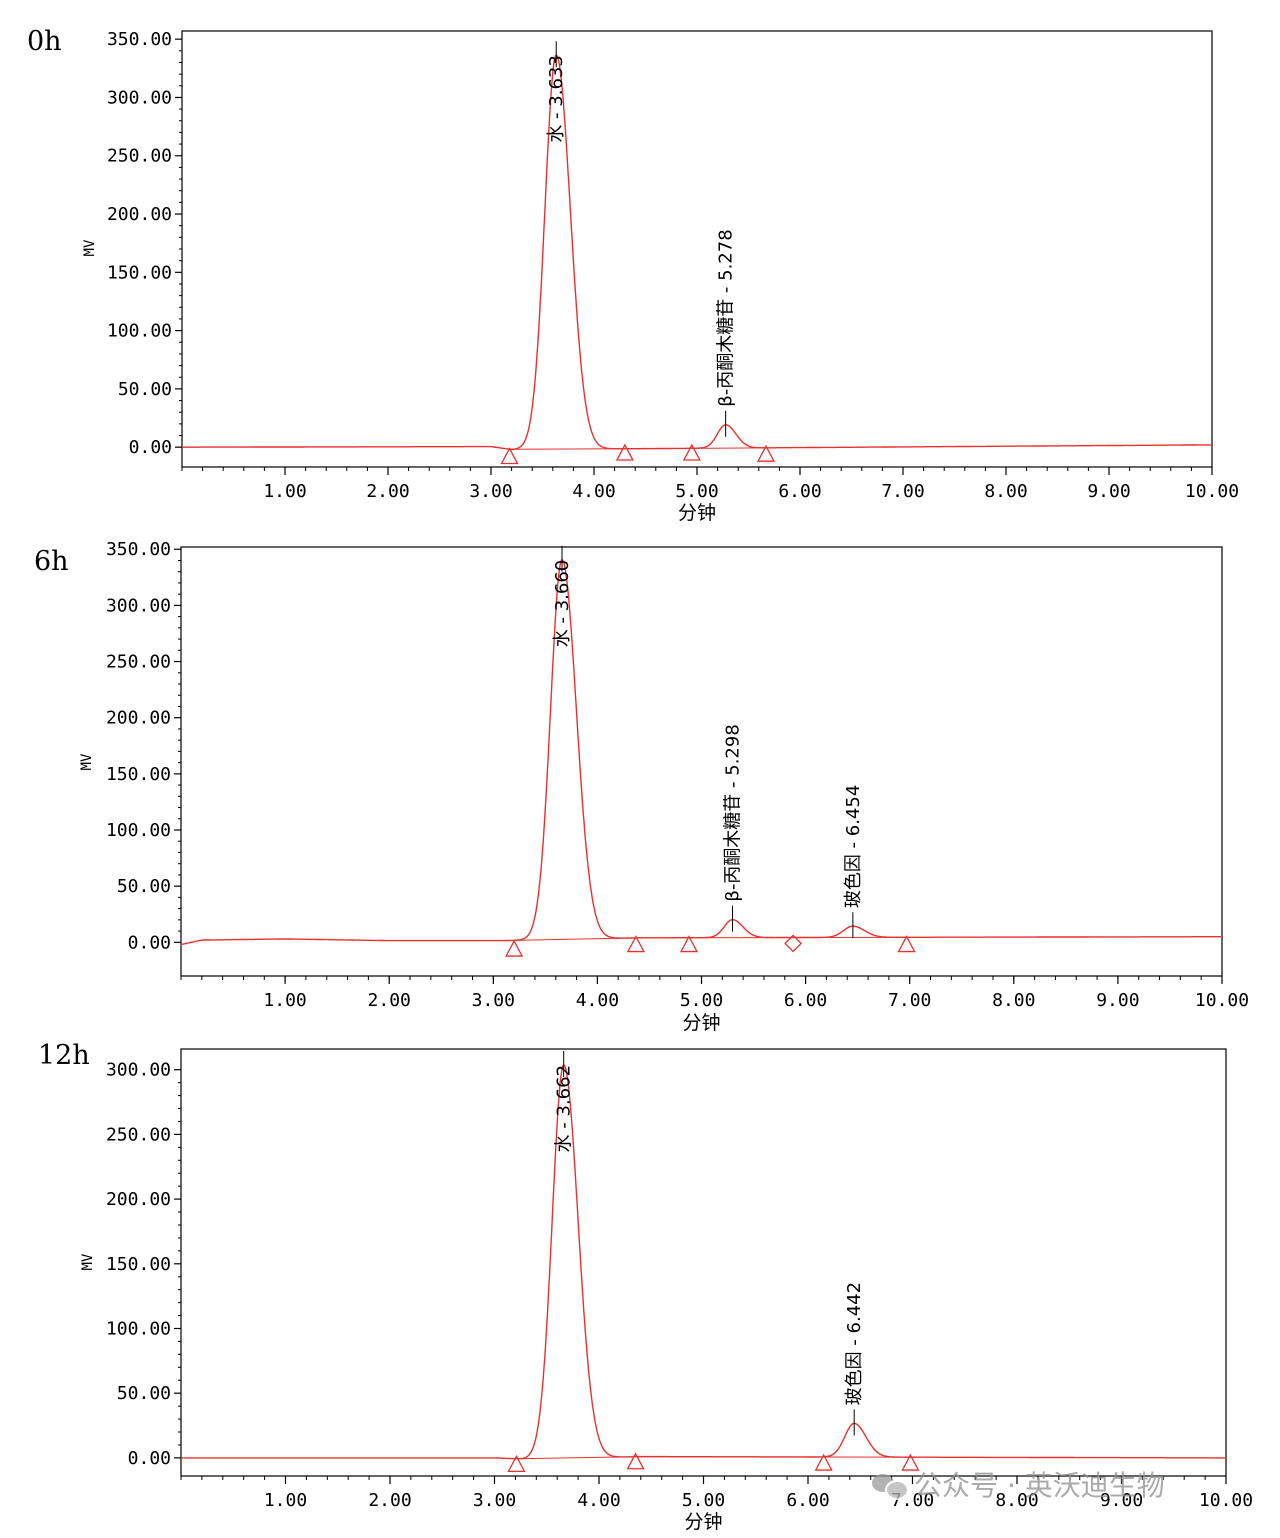  Describe the element at coordinates (564, 1108) in the screenshot. I see `peak-label: 水 - 3.662` at that location.